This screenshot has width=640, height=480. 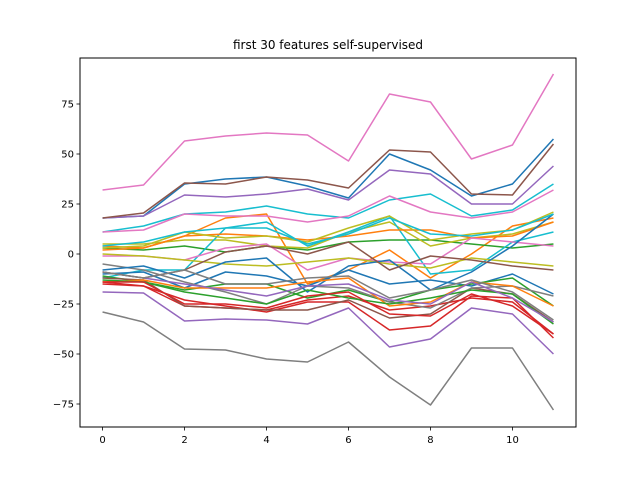 What do you see at coordinates (63, 405) in the screenshot?
I see `y-tick-label: −75` at bounding box center [63, 405].